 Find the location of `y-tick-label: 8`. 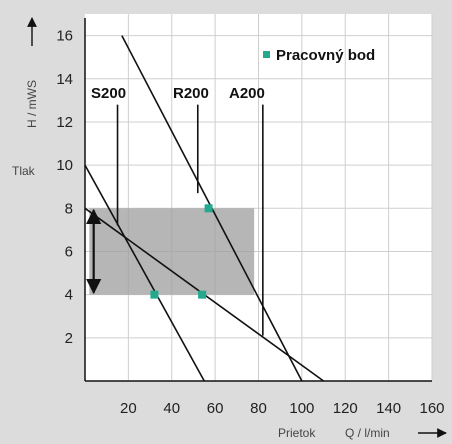

y-tick-label: 8 is located at coordinates (69, 208).